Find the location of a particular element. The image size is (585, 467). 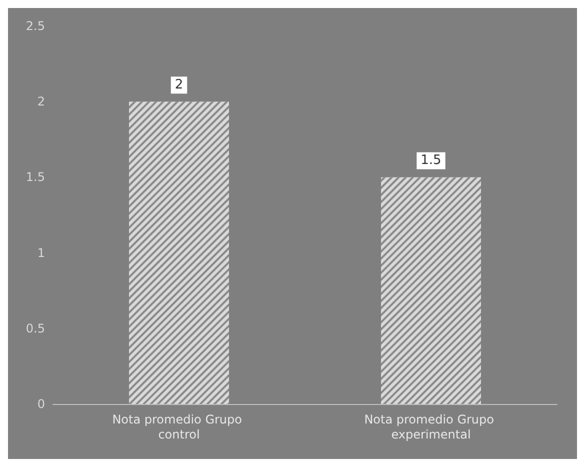

y-tick-label: 1 is located at coordinates (41, 253).